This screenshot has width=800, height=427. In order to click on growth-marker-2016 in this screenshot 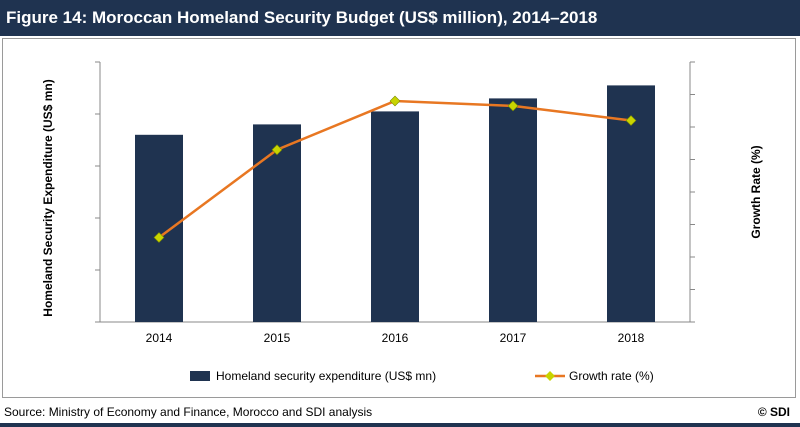, I will do `click(395, 101)`.